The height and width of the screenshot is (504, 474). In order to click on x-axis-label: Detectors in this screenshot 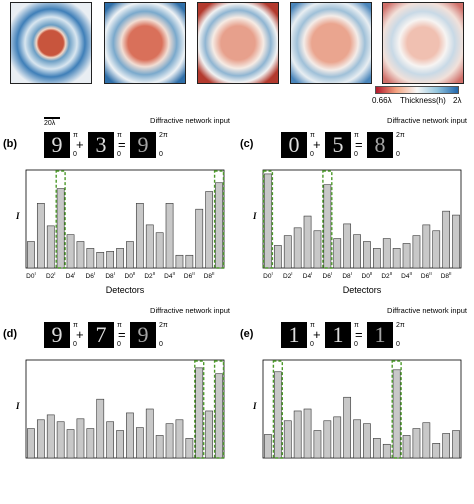, I will do `click(125, 290)`.